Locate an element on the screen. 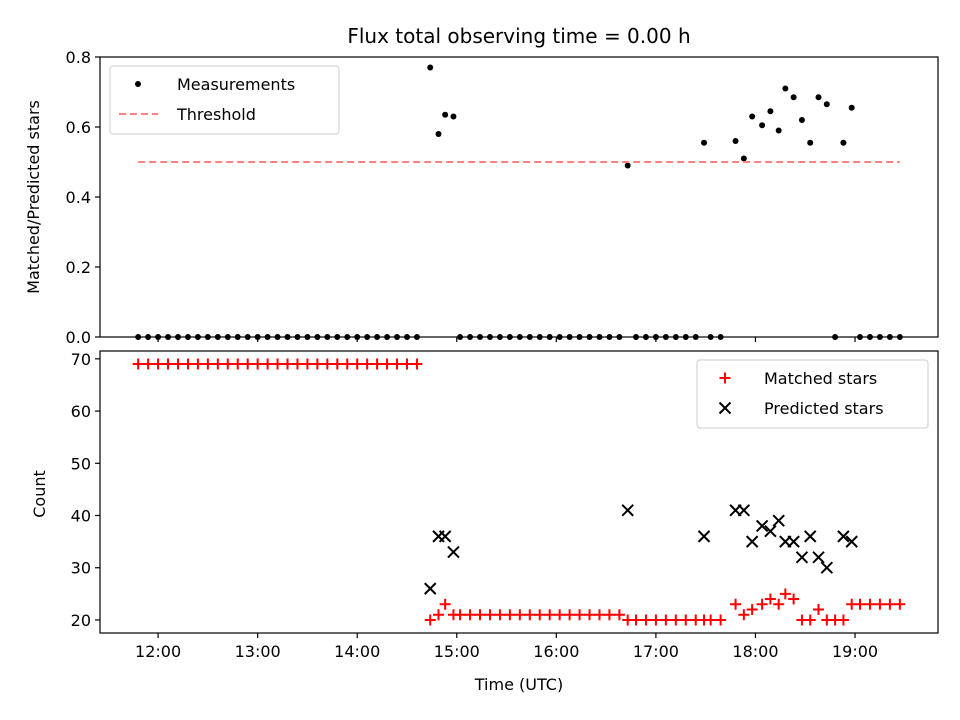 Image resolution: width=960 pixels, height=720 pixels. top-y-tick-label: 0.6 is located at coordinates (78, 127).